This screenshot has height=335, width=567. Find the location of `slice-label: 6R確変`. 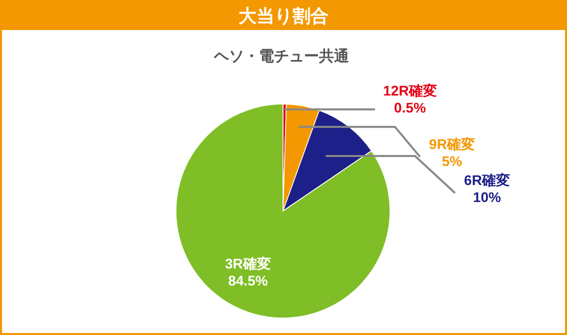

slice-label: 6R確変 is located at coordinates (487, 180).